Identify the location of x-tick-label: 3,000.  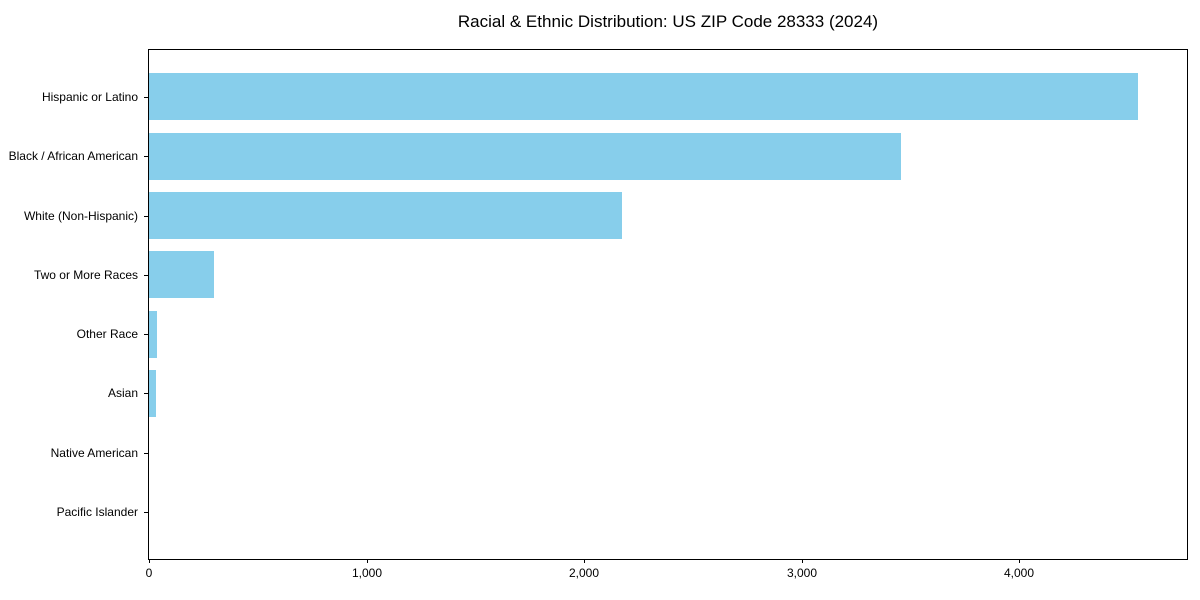
(802, 573).